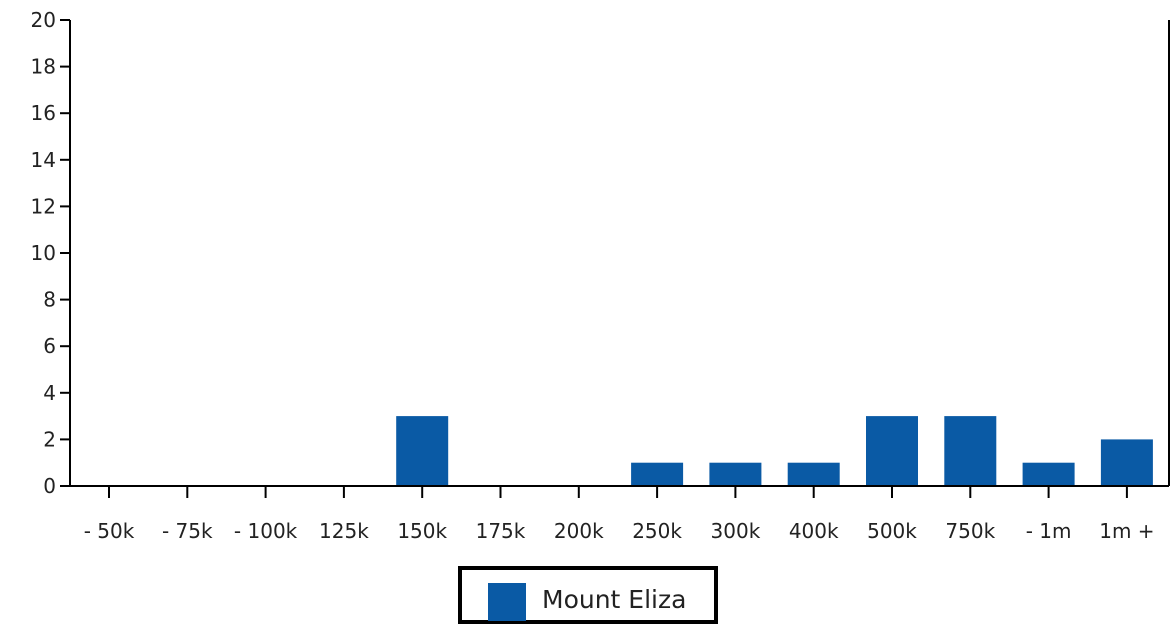  Describe the element at coordinates (43, 20) in the screenshot. I see `y-tick-label: 20` at that location.